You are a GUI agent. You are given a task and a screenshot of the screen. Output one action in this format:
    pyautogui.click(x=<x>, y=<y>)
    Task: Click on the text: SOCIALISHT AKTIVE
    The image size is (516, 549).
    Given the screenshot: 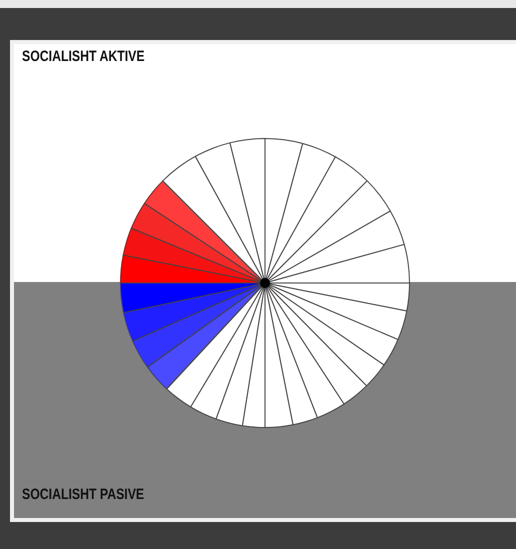 What is the action you would take?
    pyautogui.click(x=83, y=56)
    